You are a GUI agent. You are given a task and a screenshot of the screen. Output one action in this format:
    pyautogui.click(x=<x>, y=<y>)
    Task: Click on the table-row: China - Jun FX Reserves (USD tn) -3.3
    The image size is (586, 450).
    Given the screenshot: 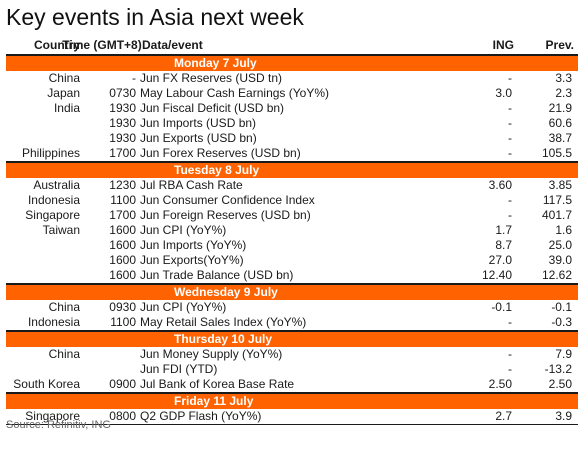 What is the action you would take?
    pyautogui.click(x=292, y=78)
    